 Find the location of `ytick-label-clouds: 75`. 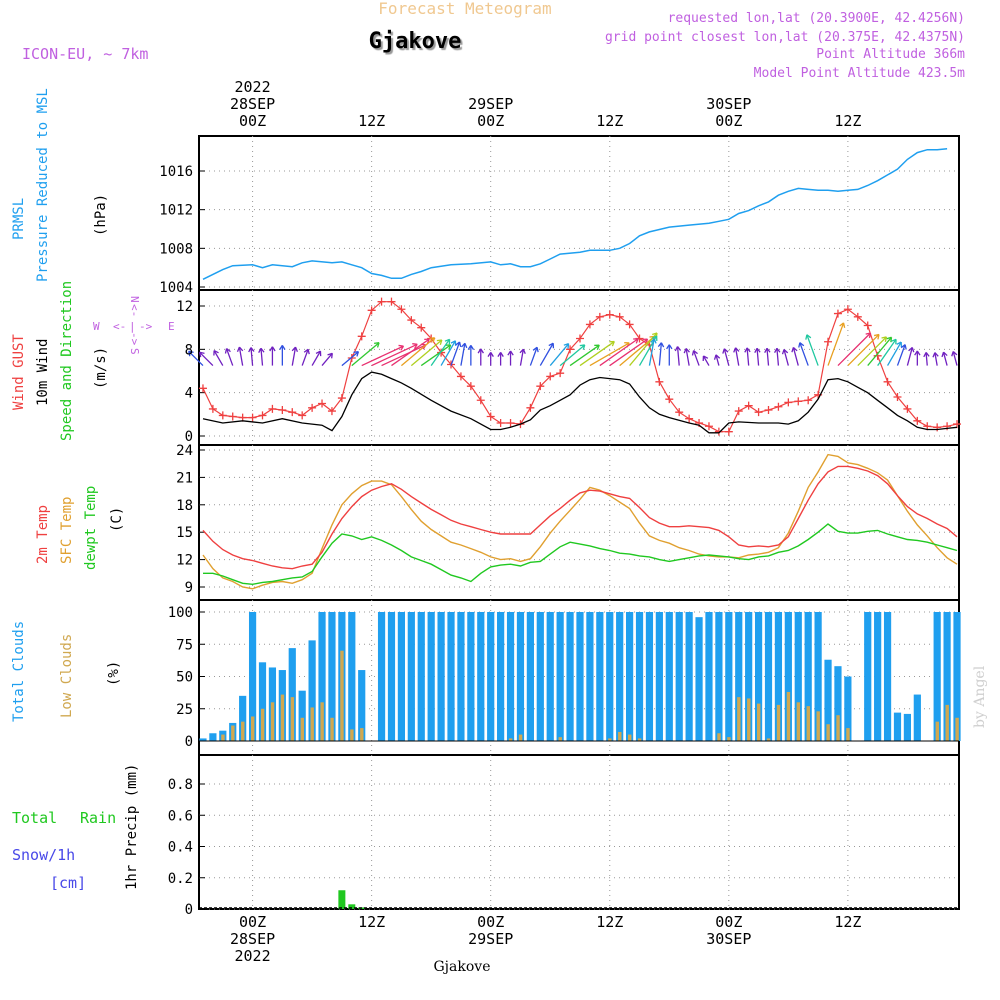

ytick-label-clouds: 75 is located at coordinates (184, 645).